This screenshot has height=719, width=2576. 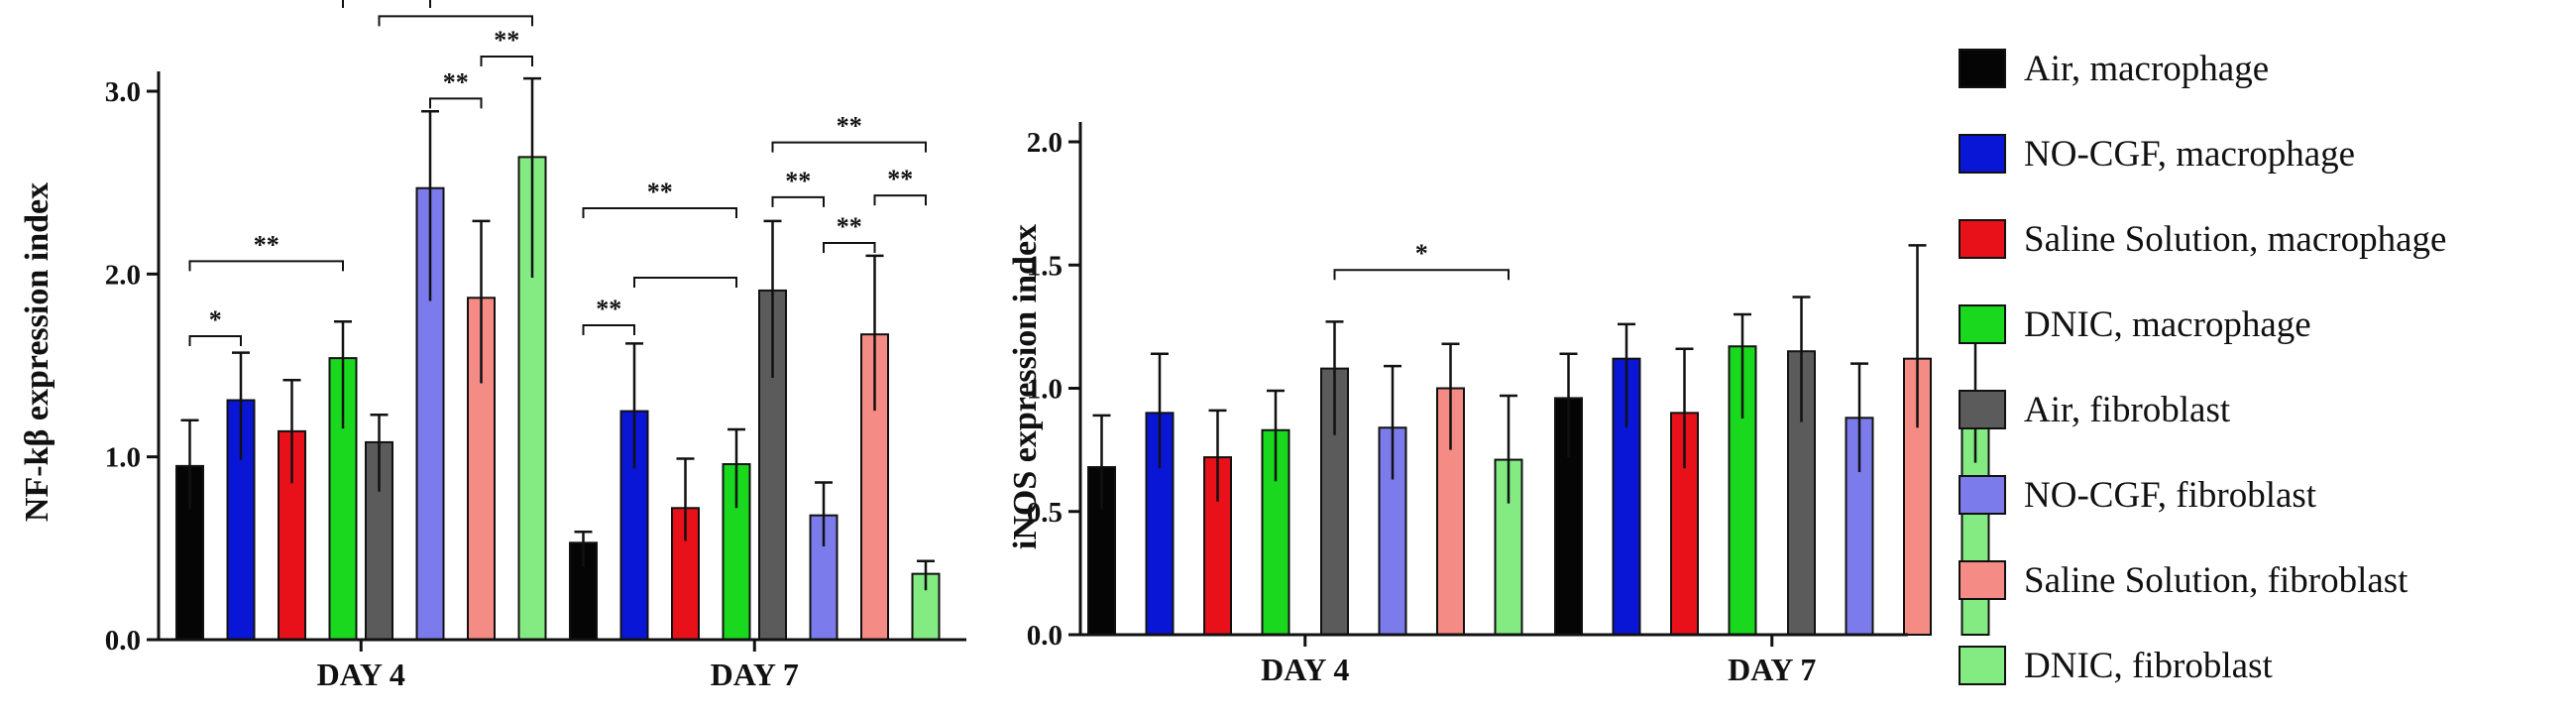 What do you see at coordinates (1045, 266) in the screenshot?
I see `y-tick-label: 1.5` at bounding box center [1045, 266].